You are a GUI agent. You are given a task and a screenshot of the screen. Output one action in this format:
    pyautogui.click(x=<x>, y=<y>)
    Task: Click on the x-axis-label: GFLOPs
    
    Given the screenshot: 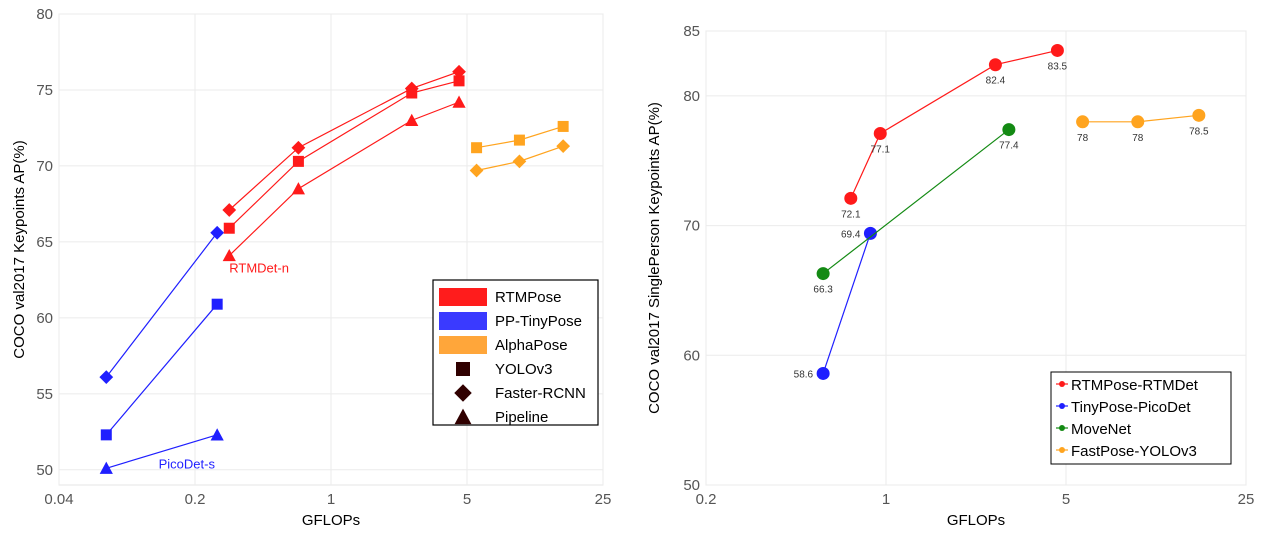 What is the action you would take?
    pyautogui.click(x=331, y=520)
    